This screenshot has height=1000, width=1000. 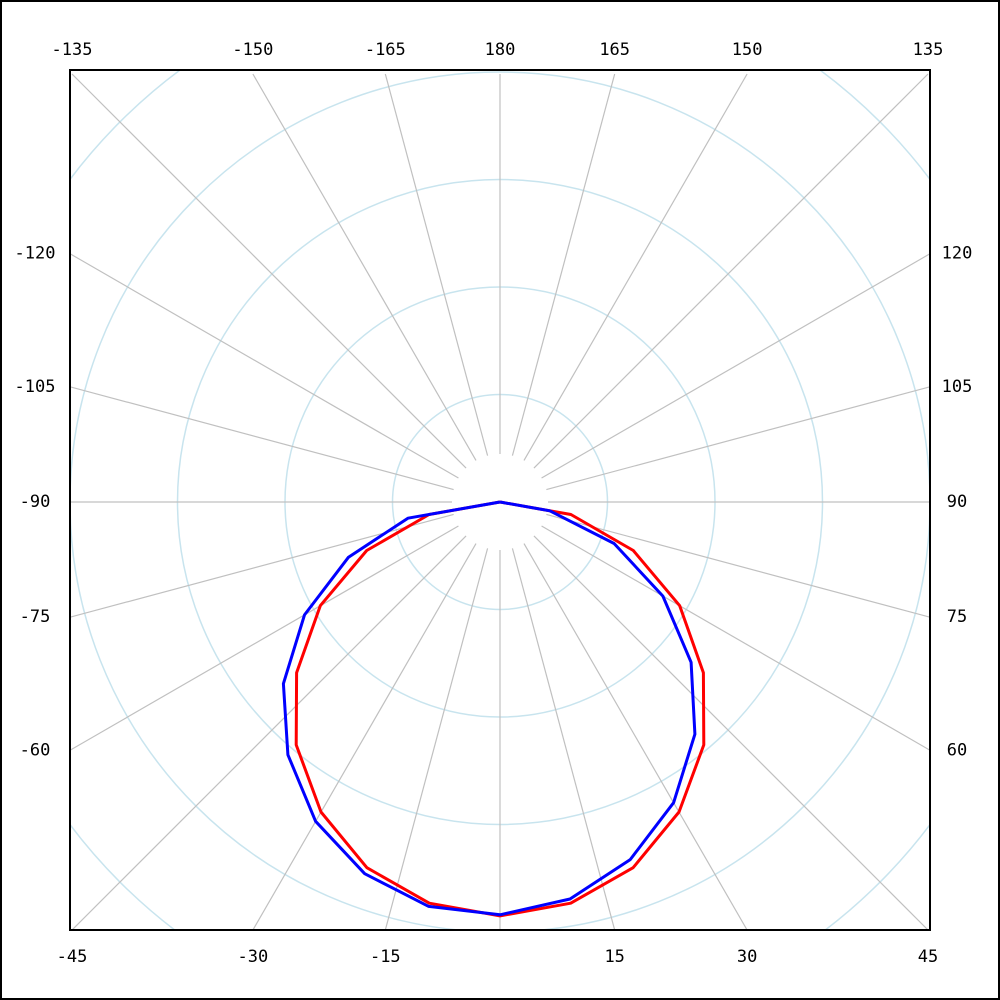 What do you see at coordinates (614, 50) in the screenshot?
I see `angle-label: 165` at bounding box center [614, 50].